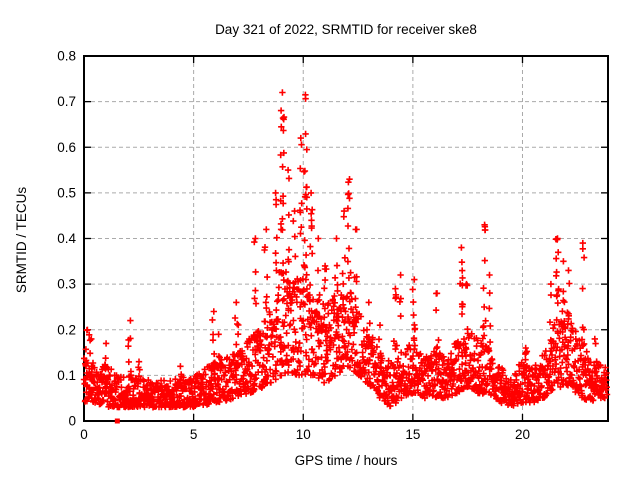 The height and width of the screenshot is (480, 640). What do you see at coordinates (66, 147) in the screenshot?
I see `y-tick-label: 0.6` at bounding box center [66, 147].